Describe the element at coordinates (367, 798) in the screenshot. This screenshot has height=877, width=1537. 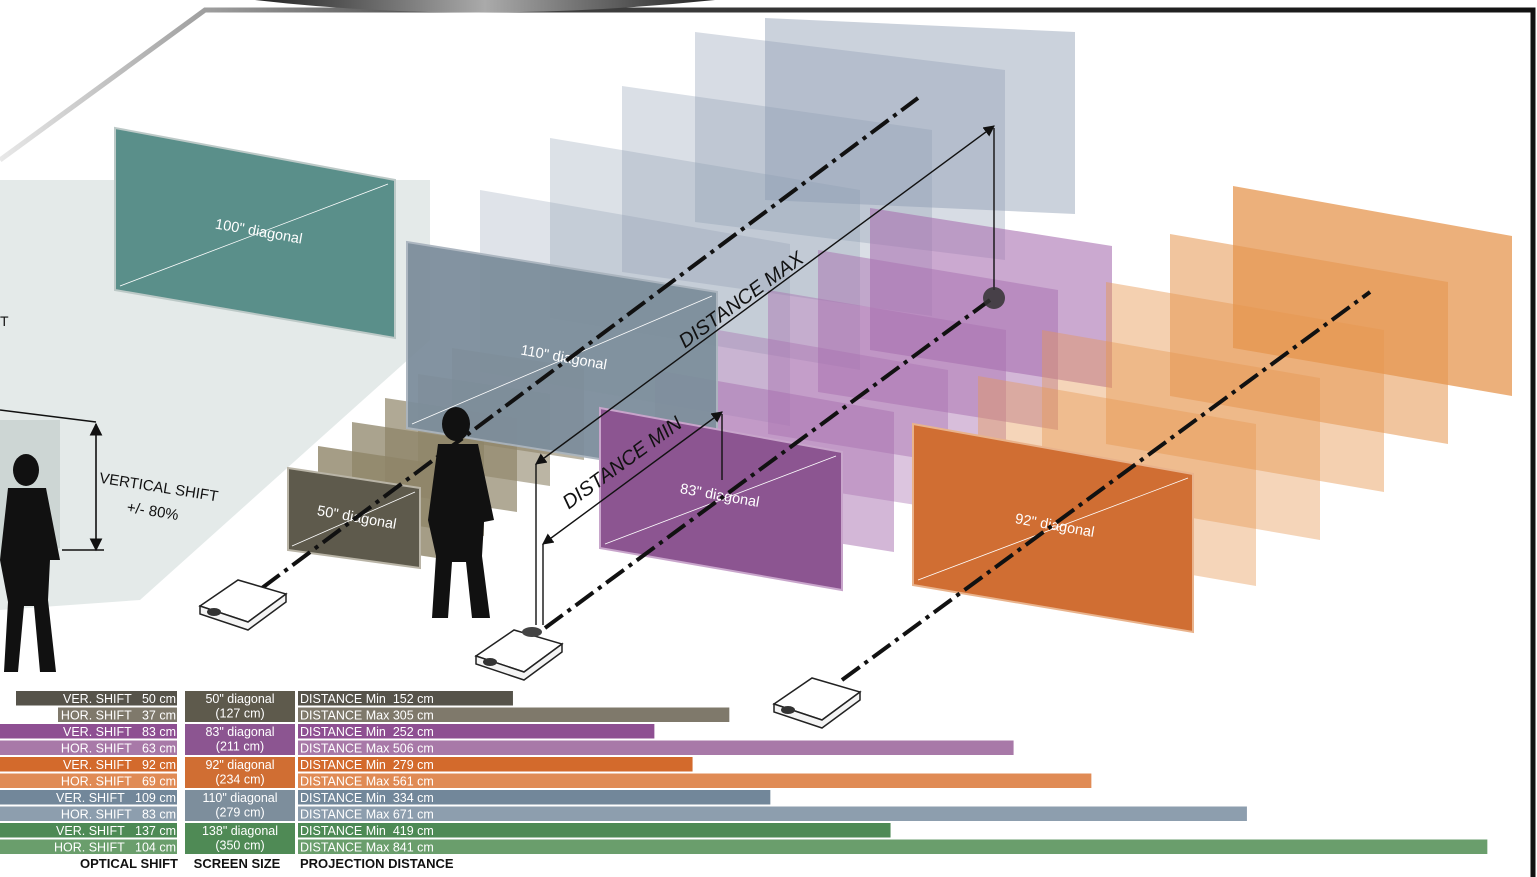
I see `distance-min-text: DISTANCE Min 334 cm` at that location.